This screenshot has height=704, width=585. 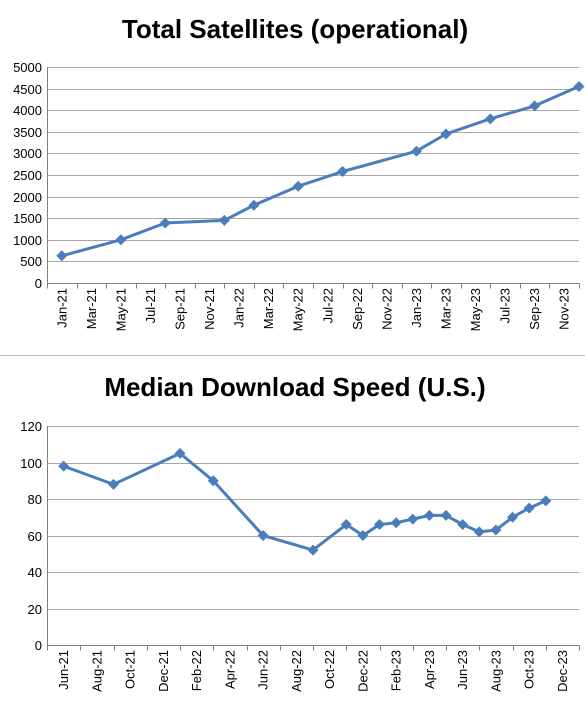 I want to click on chart-2-x-tick-label: Jun-22, so click(x=263, y=670).